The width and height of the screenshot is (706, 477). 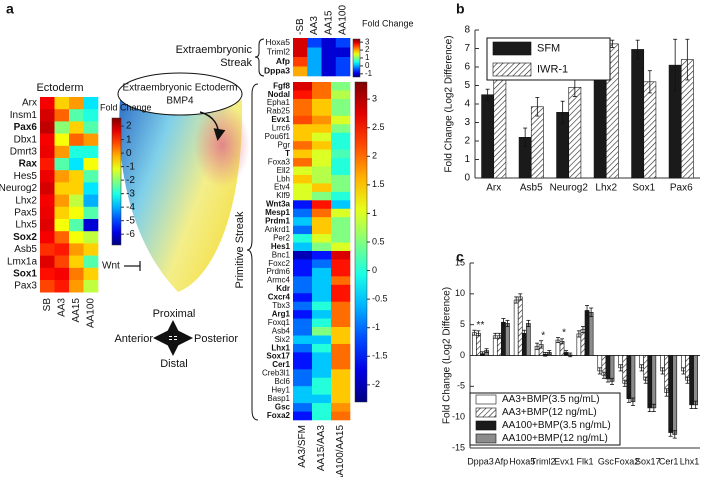 What do you see at coordinates (279, 52) in the screenshot?
I see `row-label: Triml2` at bounding box center [279, 52].